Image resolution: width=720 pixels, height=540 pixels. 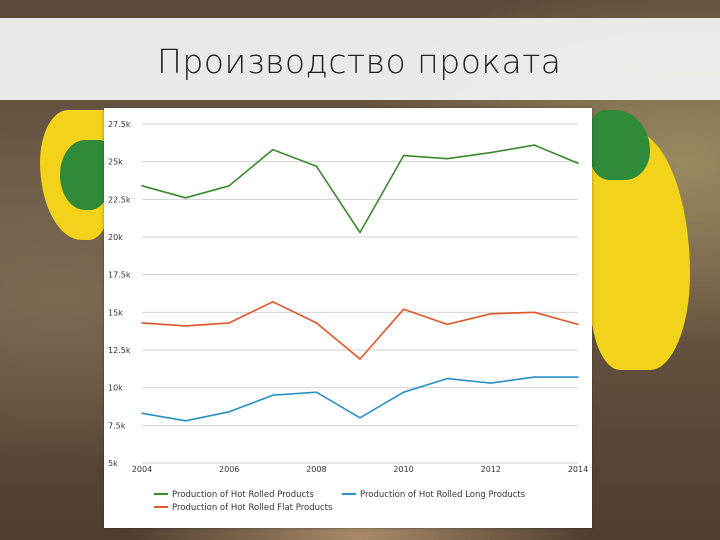 What do you see at coordinates (119, 275) in the screenshot?
I see `y-tick-label: 17.5k` at bounding box center [119, 275].